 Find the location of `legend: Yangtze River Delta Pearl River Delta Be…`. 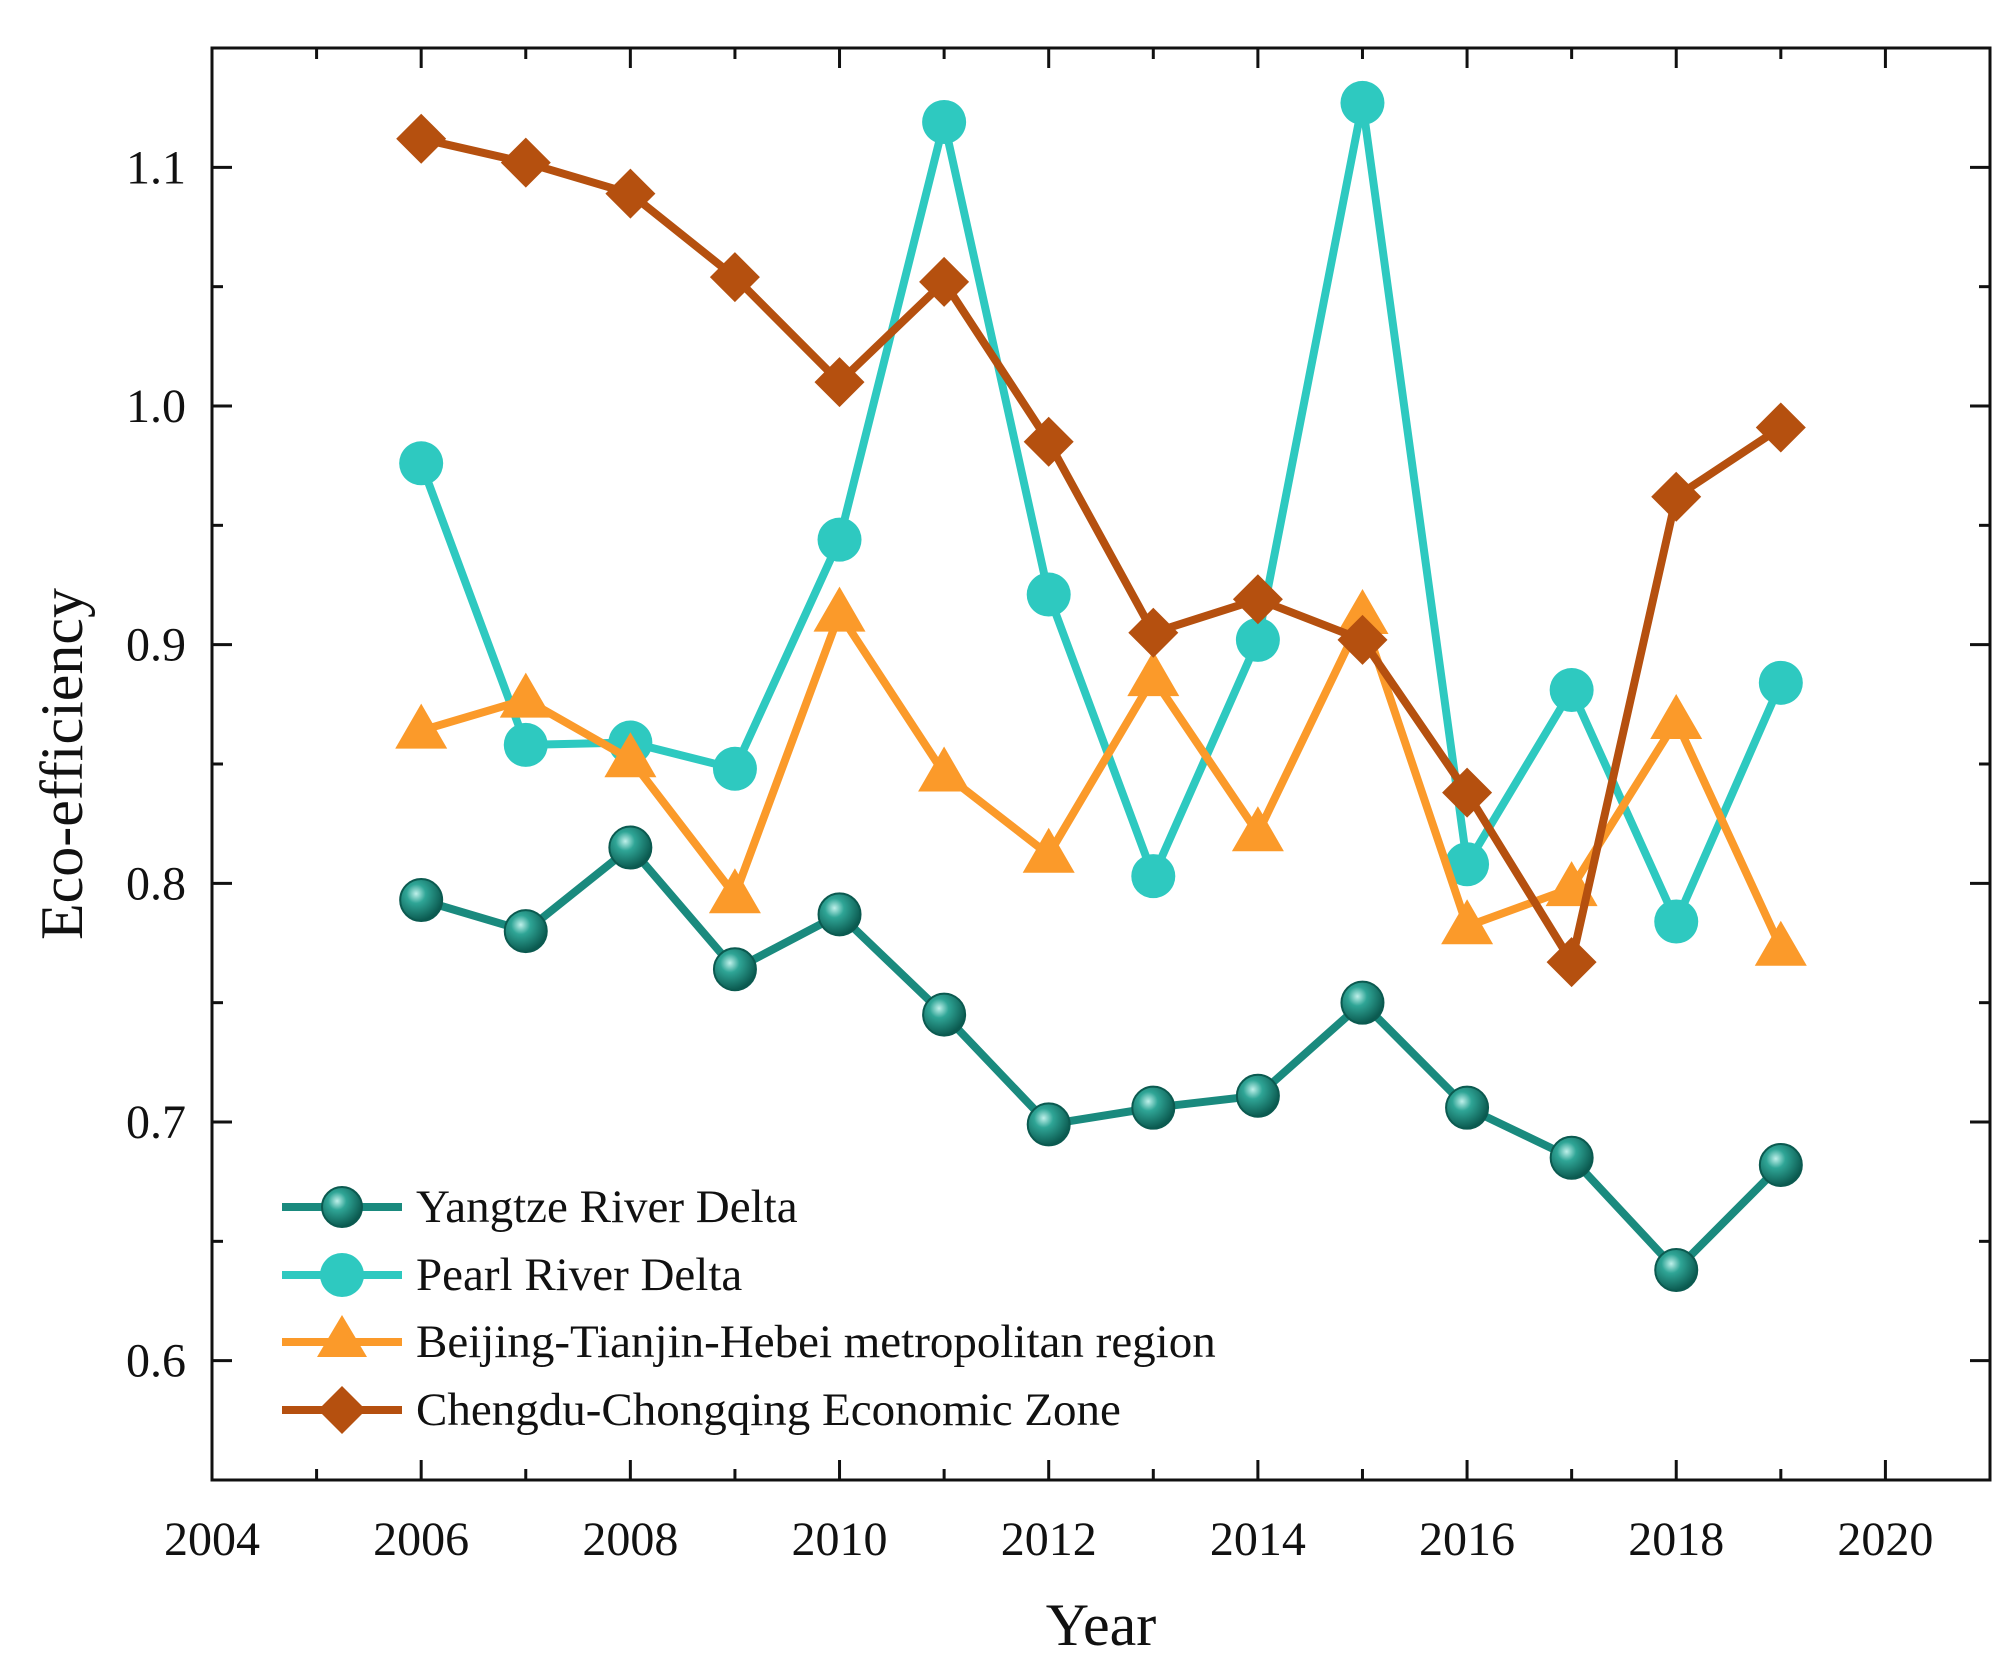

legend: Yangtze River Delta Pearl River Delta Be… is located at coordinates (749, 1308).